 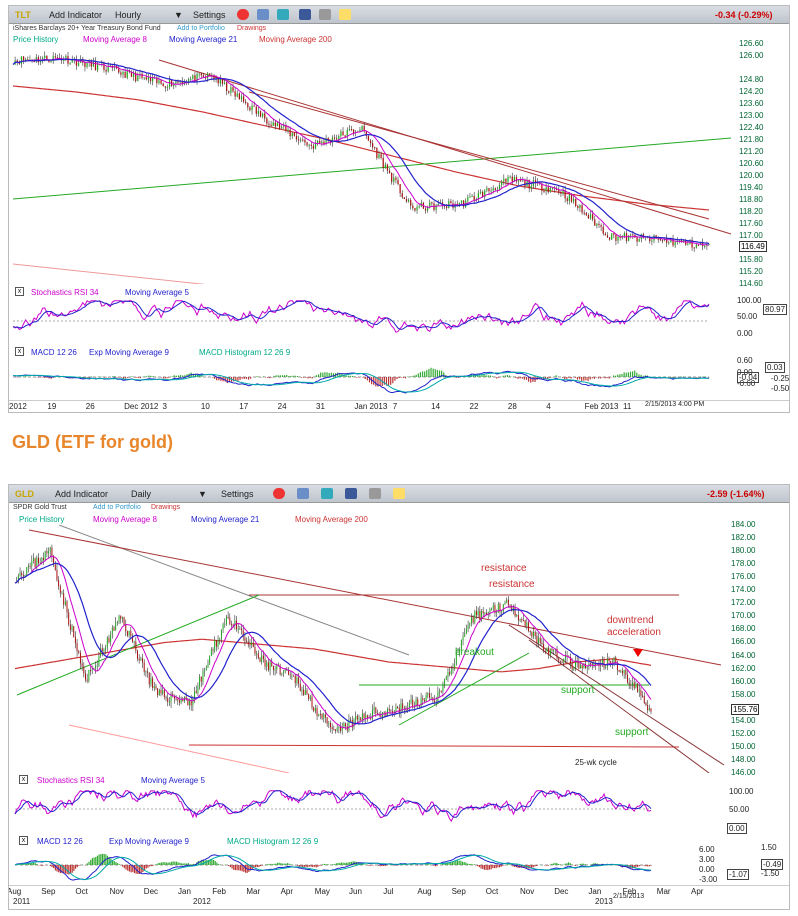 What do you see at coordinates (54, 352) in the screenshot?
I see `legend-macd: MACD 12 26` at bounding box center [54, 352].